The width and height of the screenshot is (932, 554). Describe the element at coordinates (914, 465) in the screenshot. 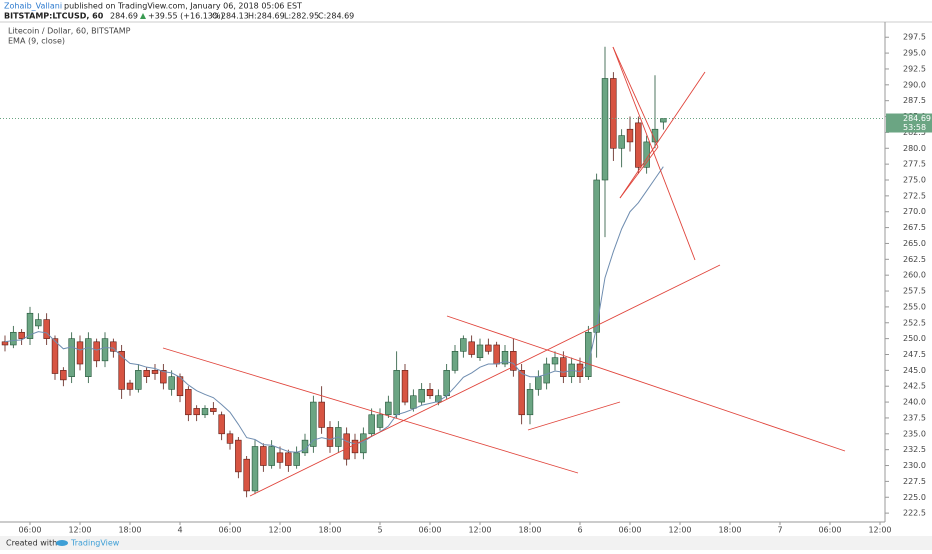

I see `y-tick-label: 230.0` at that location.